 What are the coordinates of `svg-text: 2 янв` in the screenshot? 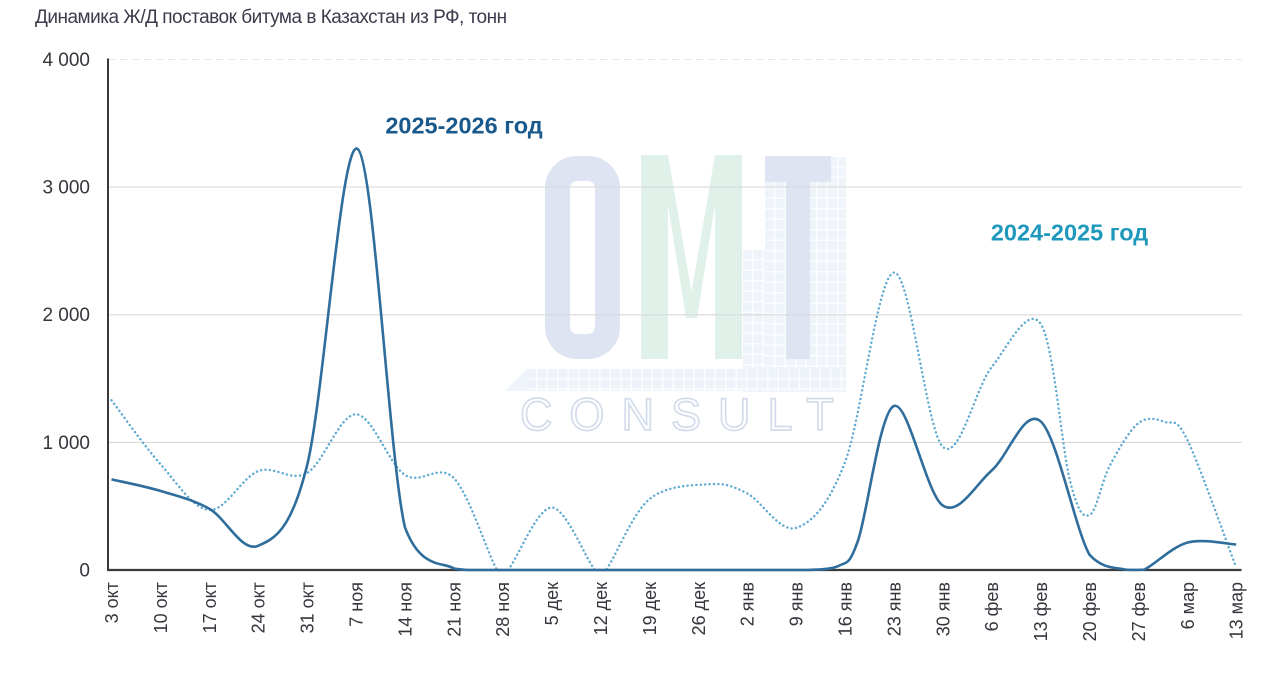 It's located at (748, 604).